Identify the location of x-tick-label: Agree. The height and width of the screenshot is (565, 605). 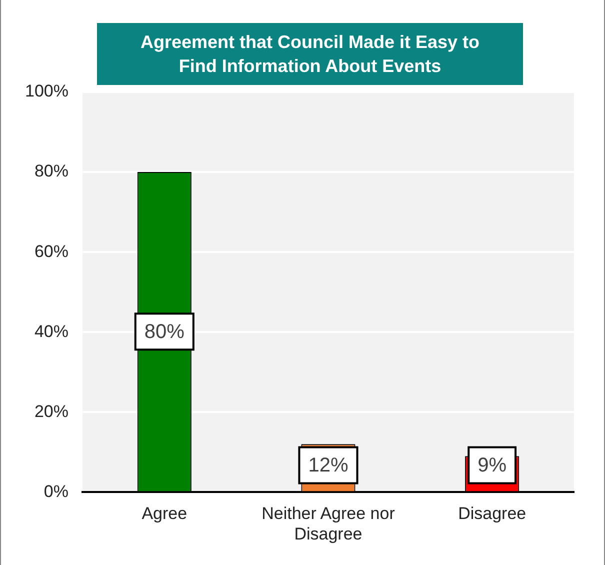
(165, 514).